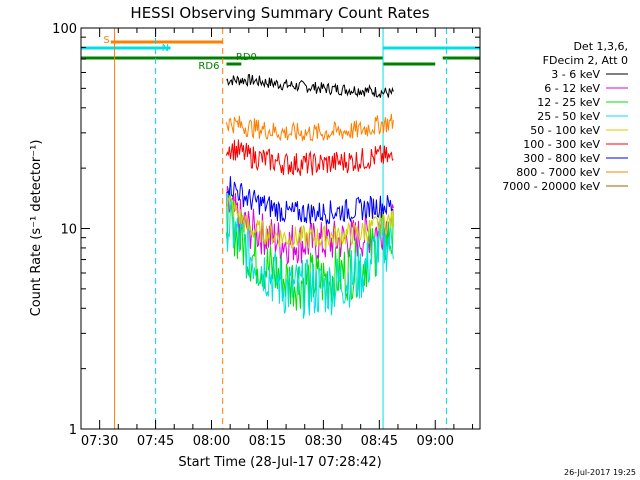 The width and height of the screenshot is (640, 480). I want to click on legend-header-line1: Det 1,3,6,, so click(600, 46).